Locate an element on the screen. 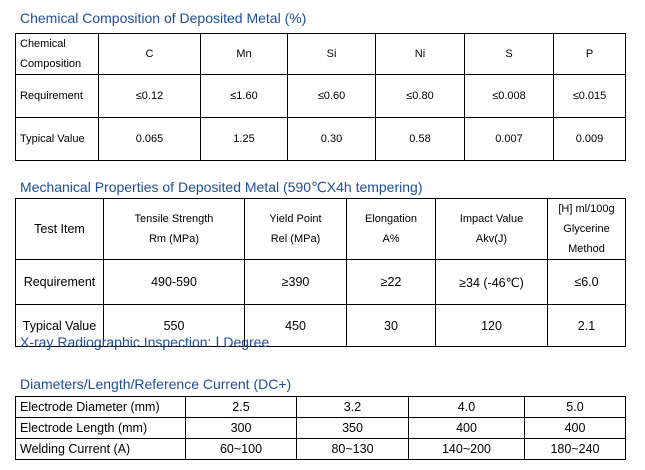 The height and width of the screenshot is (470, 645). table-cell: 180~240 is located at coordinates (575, 449).